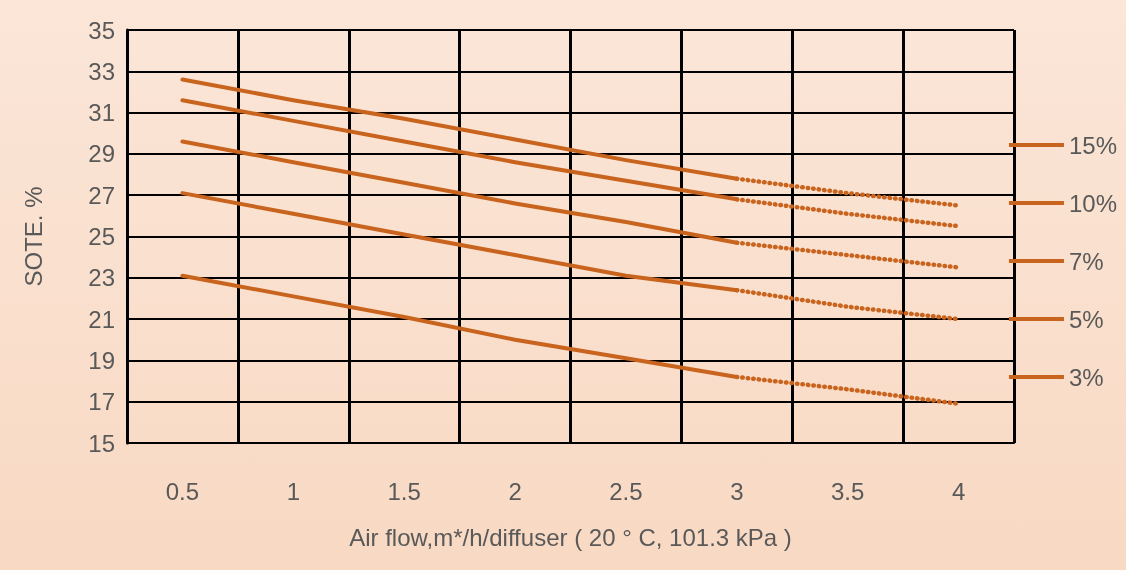 The image size is (1126, 570). What do you see at coordinates (33, 236) in the screenshot?
I see `y-axis-title: SOTE. %` at bounding box center [33, 236].